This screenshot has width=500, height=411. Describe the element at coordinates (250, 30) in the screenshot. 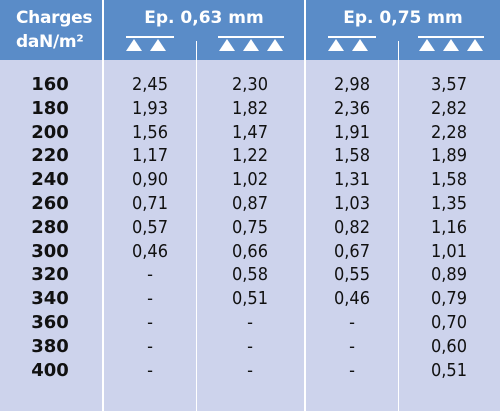

I see `table-header: Charges daN/m² Ep. 0,63 mm Ep. 0,75 mm` at that location.